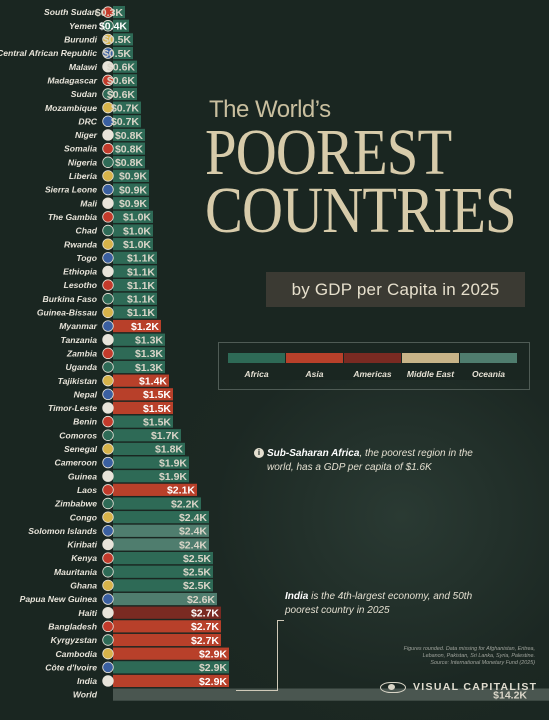 This screenshot has width=549, height=720. What do you see at coordinates (280, 655) in the screenshot?
I see `annotation-connector` at bounding box center [280, 655].